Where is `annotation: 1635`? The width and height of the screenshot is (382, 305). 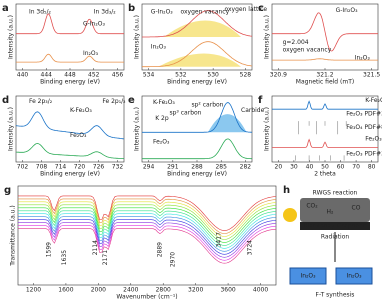
annotation: 1635 is located at coordinates (64, 257).